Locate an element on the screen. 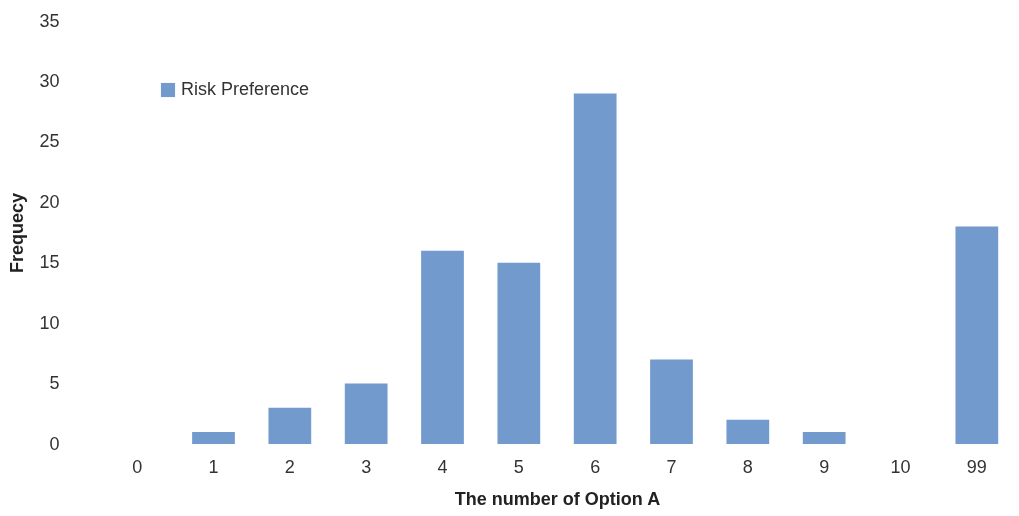  x-axis-title: The number of Option A is located at coordinates (557, 498).